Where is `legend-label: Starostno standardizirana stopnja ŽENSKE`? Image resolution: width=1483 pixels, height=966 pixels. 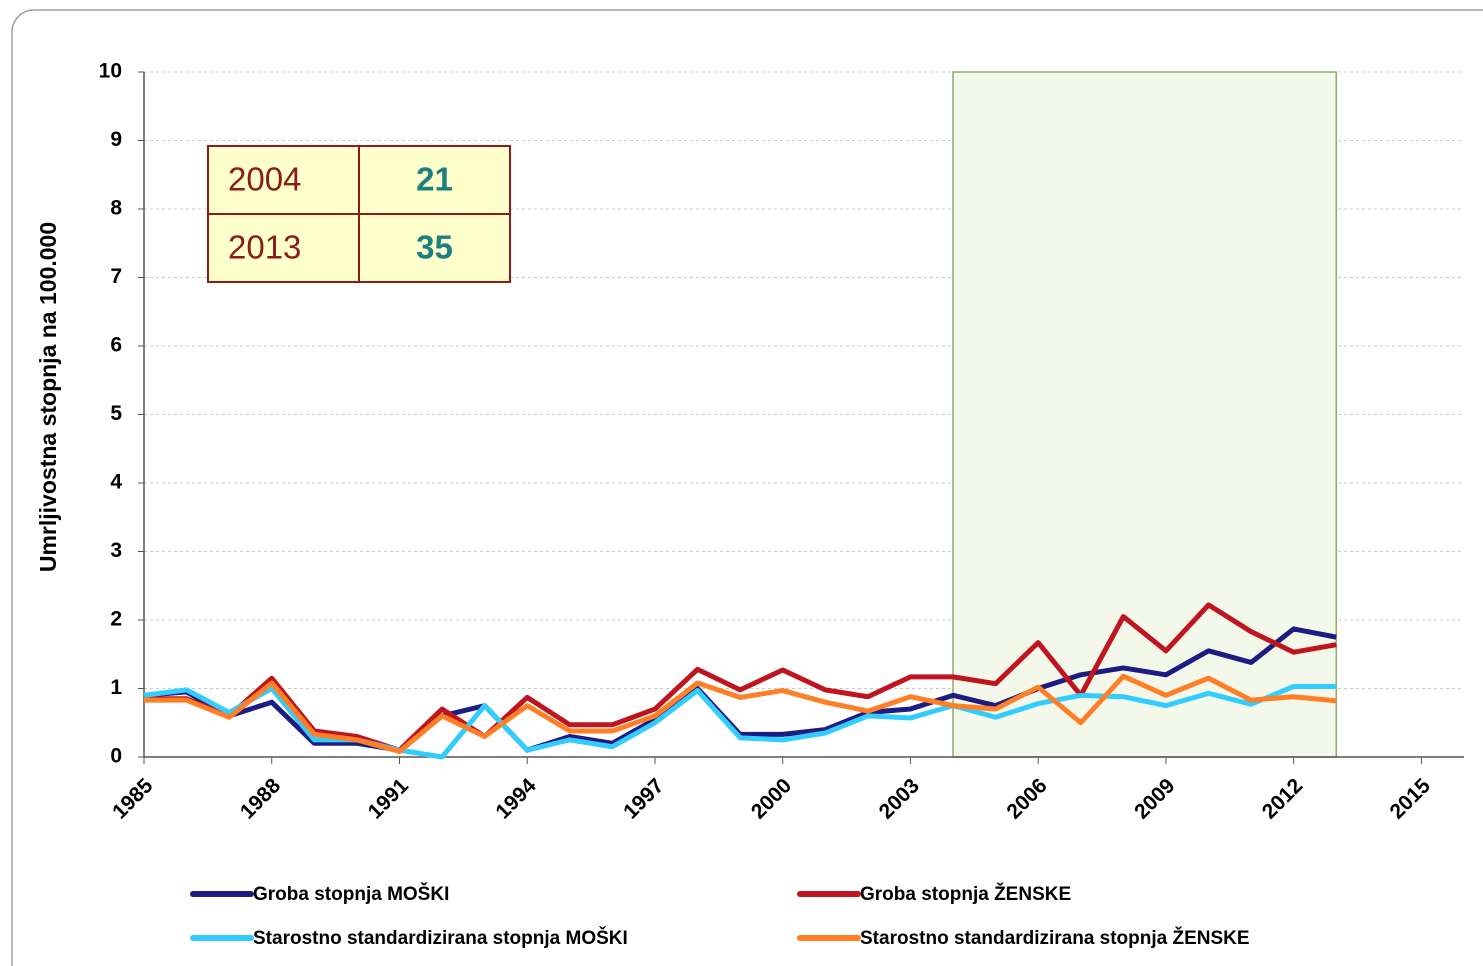 legend-label: Starostno standardizirana stopnja ŽENSKE is located at coordinates (1055, 938).